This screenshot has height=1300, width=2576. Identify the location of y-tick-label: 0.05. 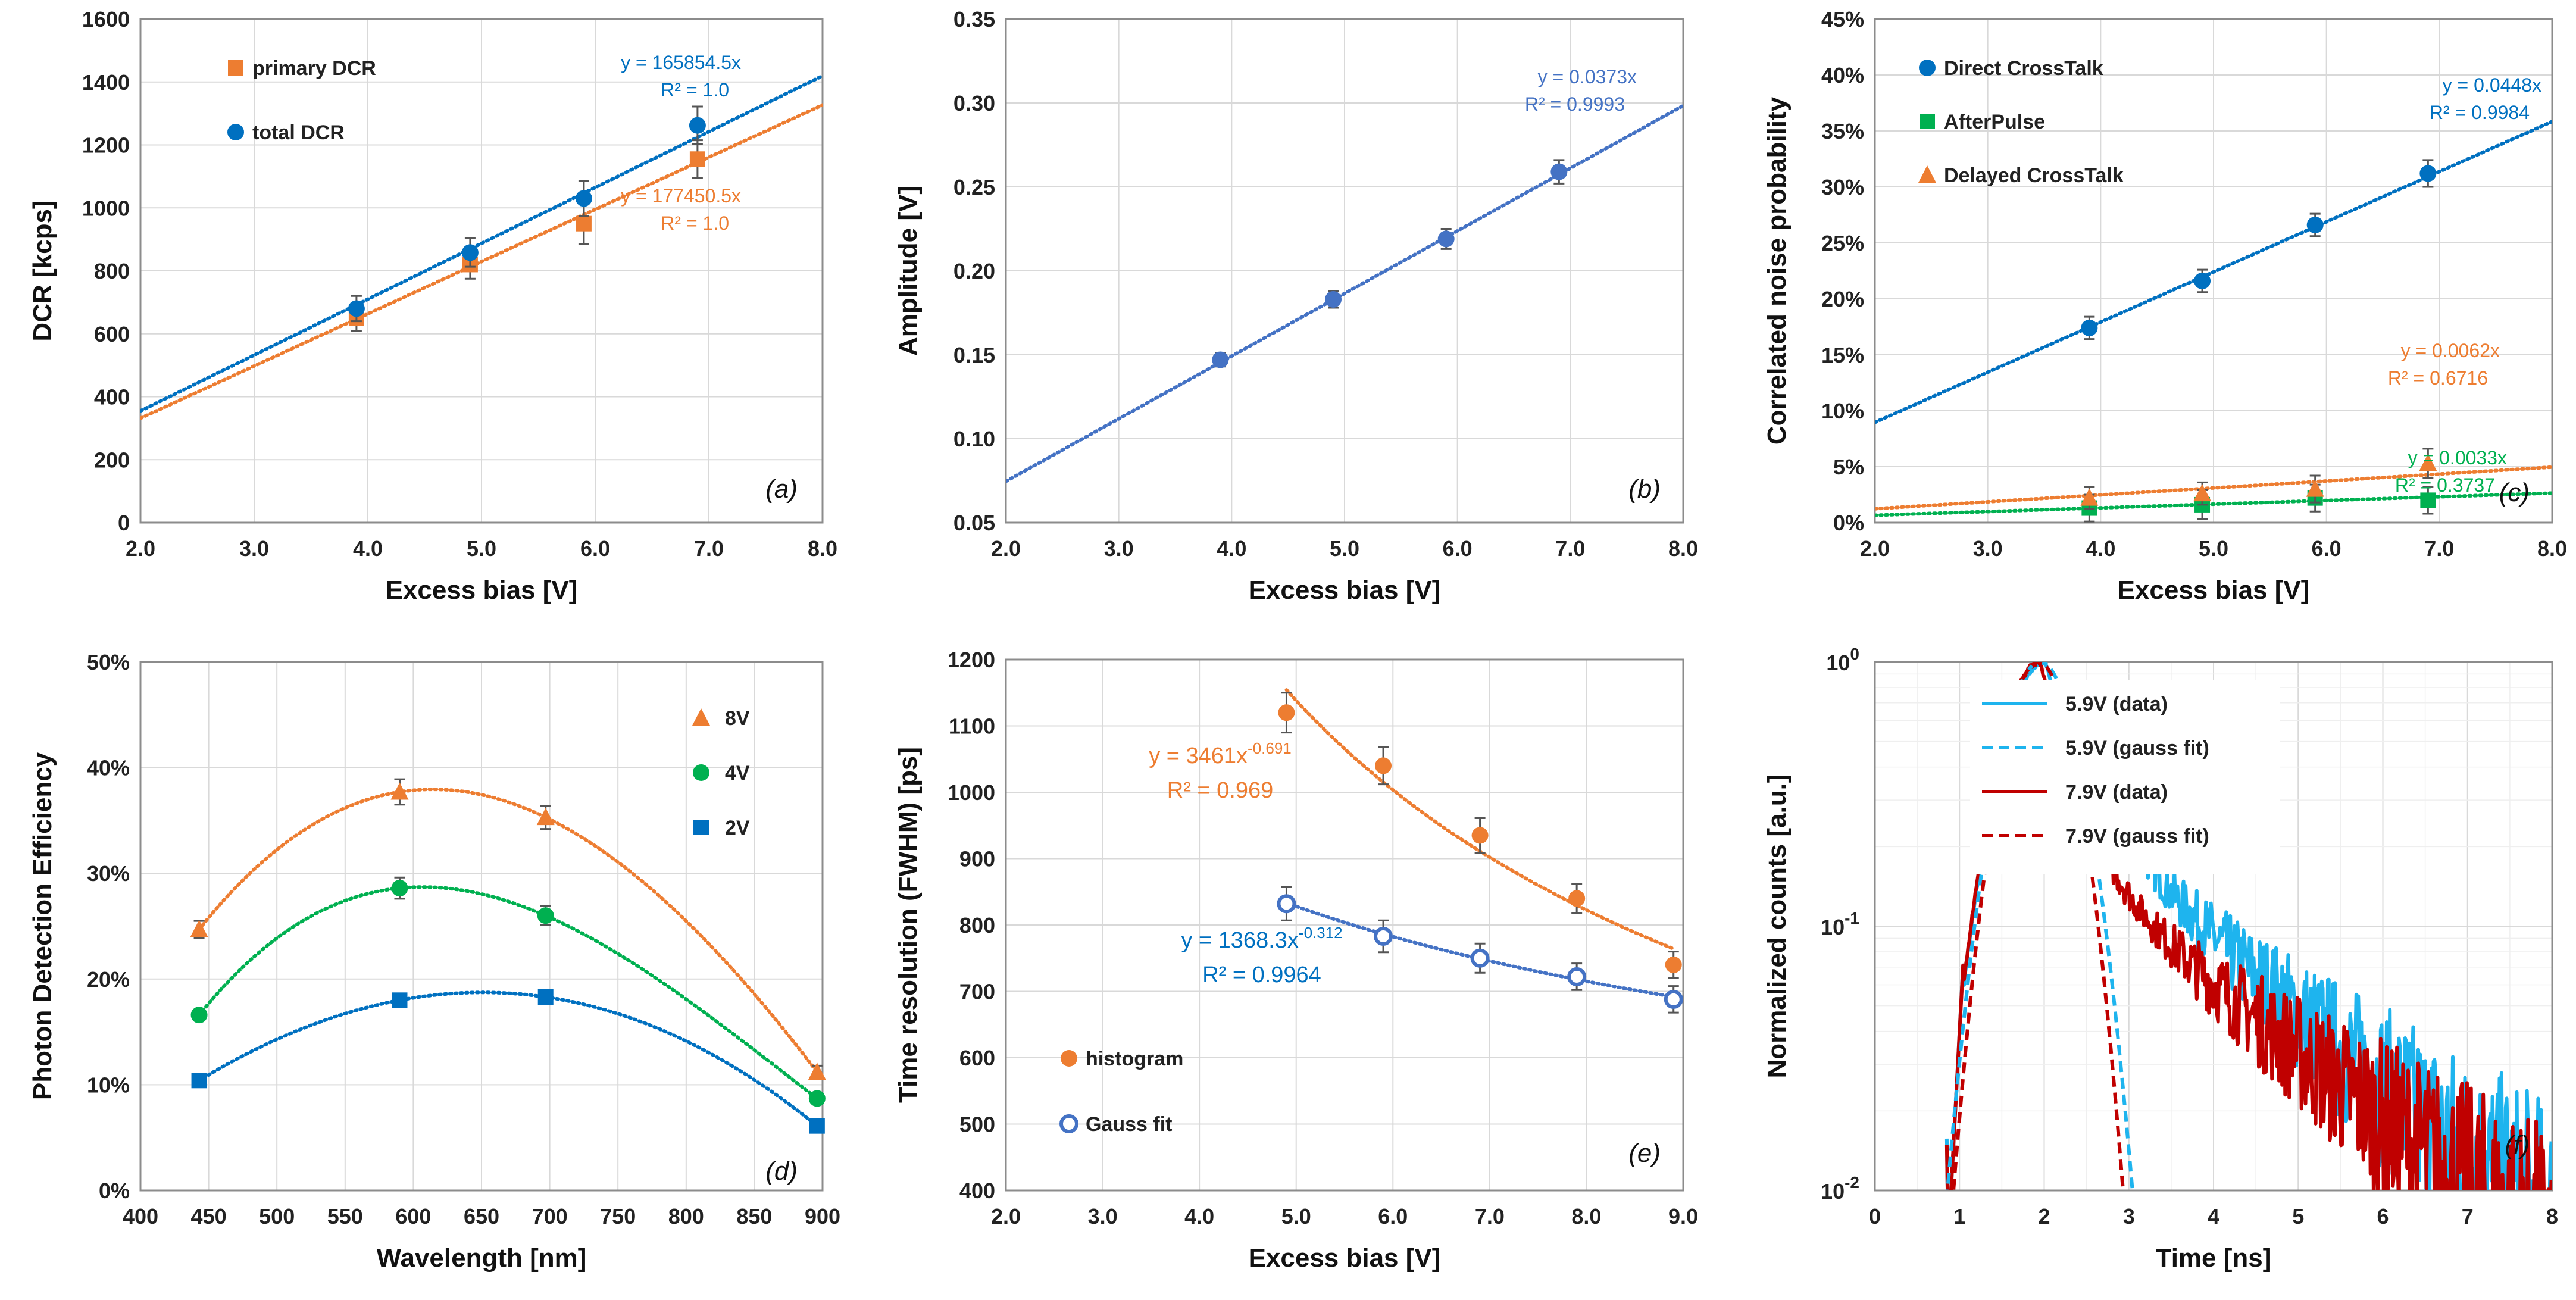
(974, 523).